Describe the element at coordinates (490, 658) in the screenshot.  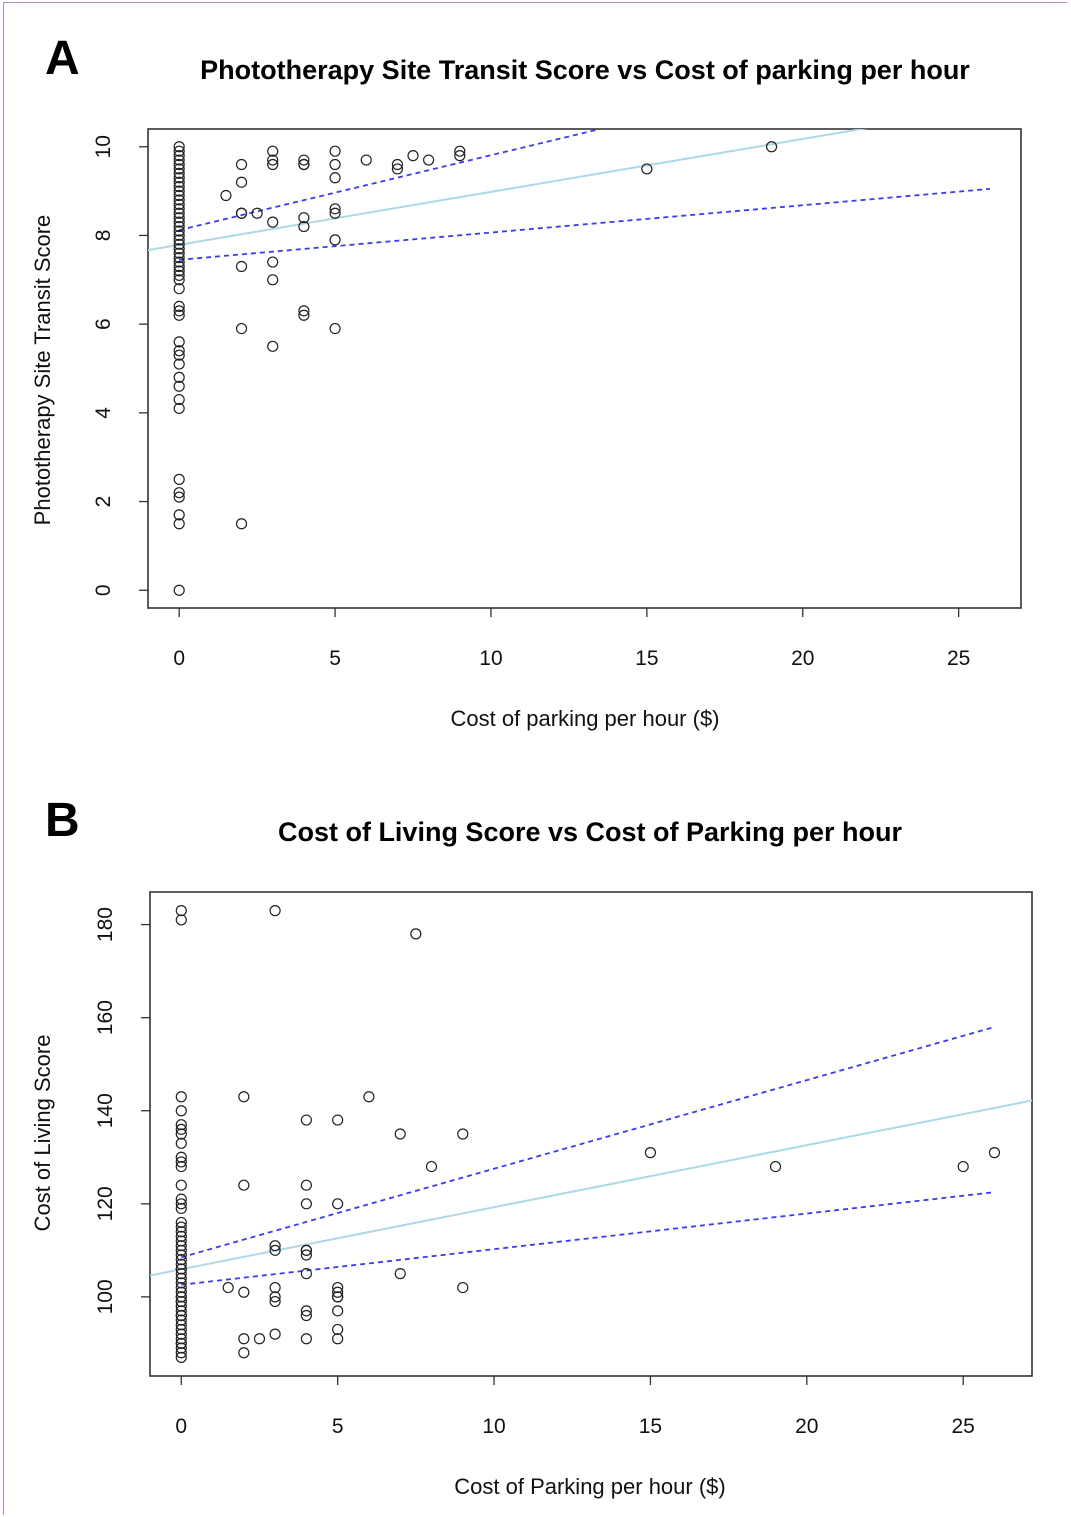
I see `x-tick-label: 10` at that location.